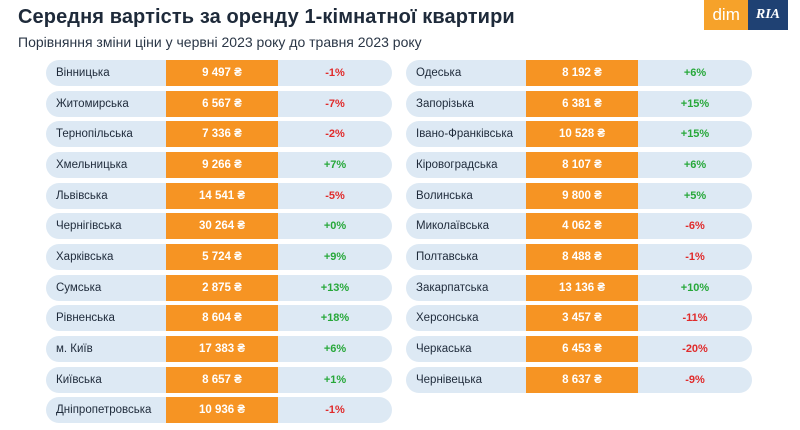 This screenshot has height=430, width=800. Describe the element at coordinates (695, 379) in the screenshot. I see `price-change: -9%` at that location.